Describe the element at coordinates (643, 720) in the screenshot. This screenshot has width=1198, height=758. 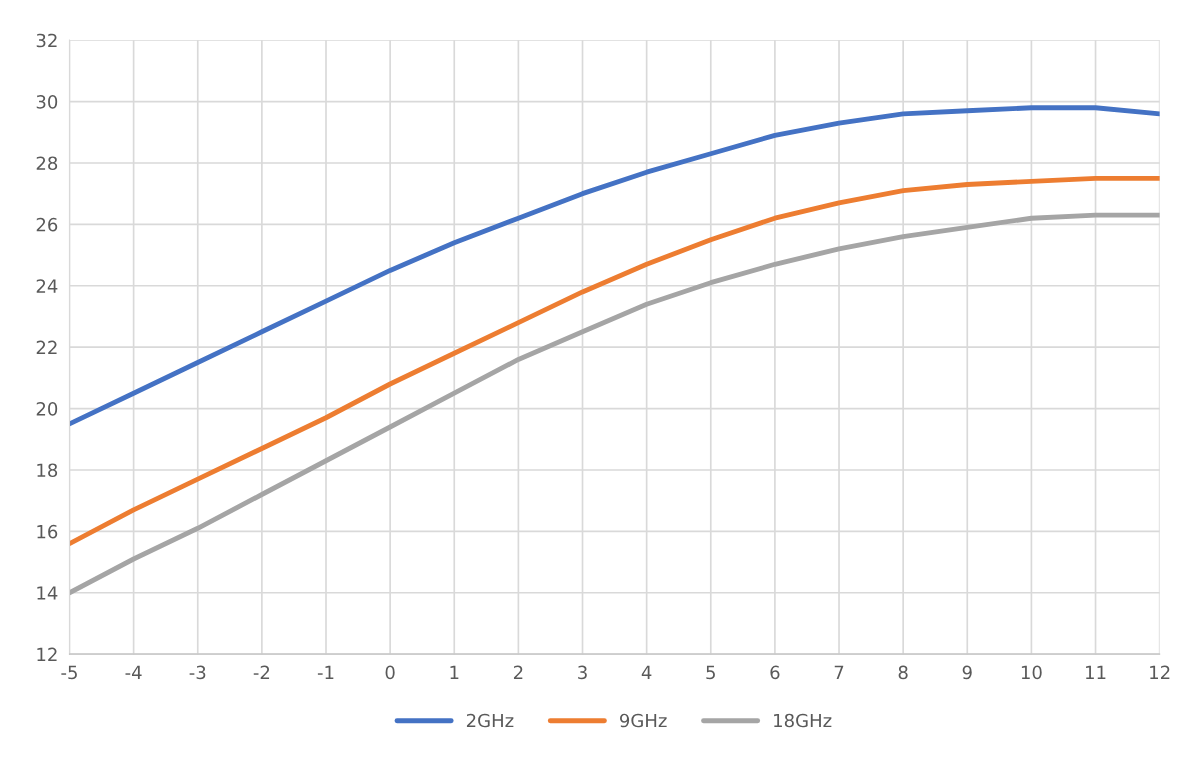
I see `legend-label: 9GHz` at that location.